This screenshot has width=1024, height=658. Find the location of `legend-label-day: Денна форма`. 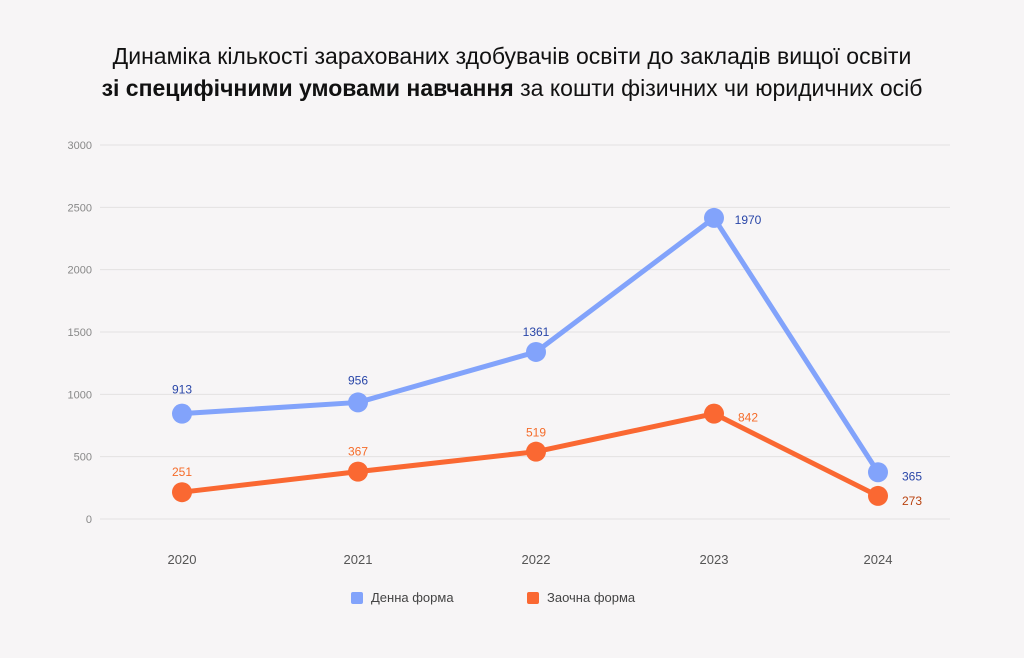

legend-label-day: Денна форма is located at coordinates (412, 597).